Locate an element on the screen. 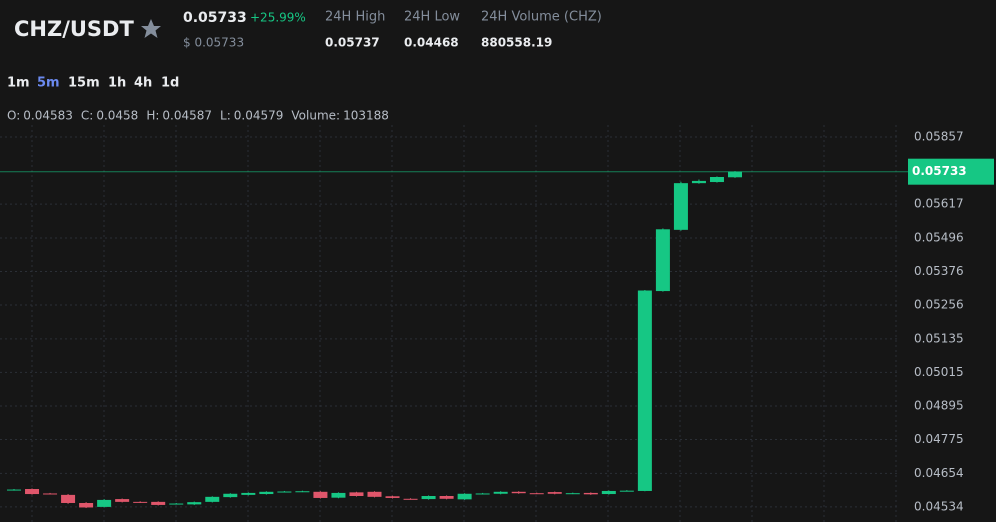 The width and height of the screenshot is (996, 522). y-tick-label: 0.04654 is located at coordinates (939, 473).